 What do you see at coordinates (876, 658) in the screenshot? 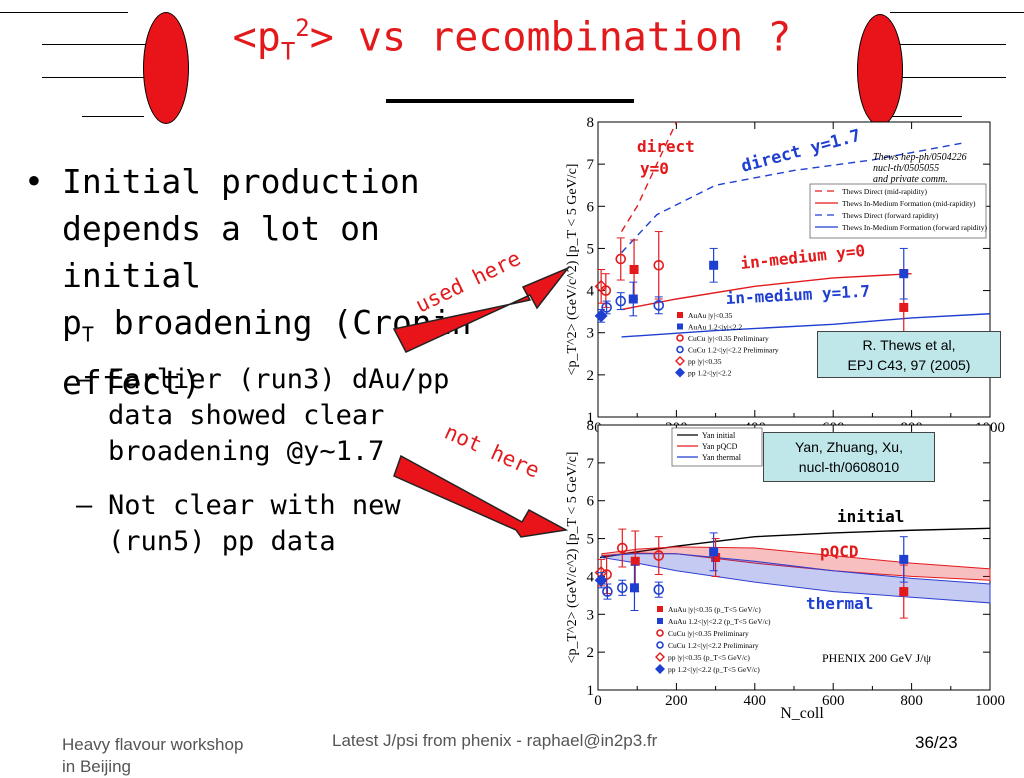
I see `phenix-label: PHENIX 200 GeV J/ψ` at bounding box center [876, 658].